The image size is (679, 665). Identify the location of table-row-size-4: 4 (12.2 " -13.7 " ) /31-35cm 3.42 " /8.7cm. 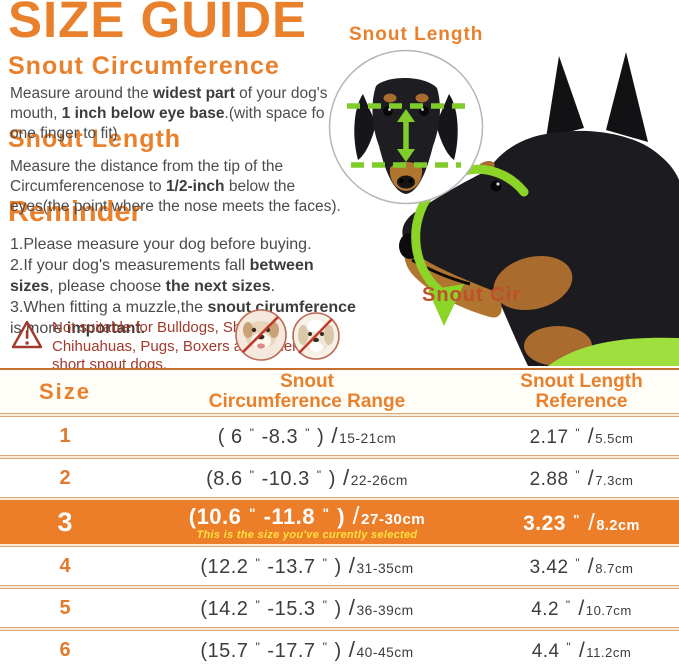
(339, 566).